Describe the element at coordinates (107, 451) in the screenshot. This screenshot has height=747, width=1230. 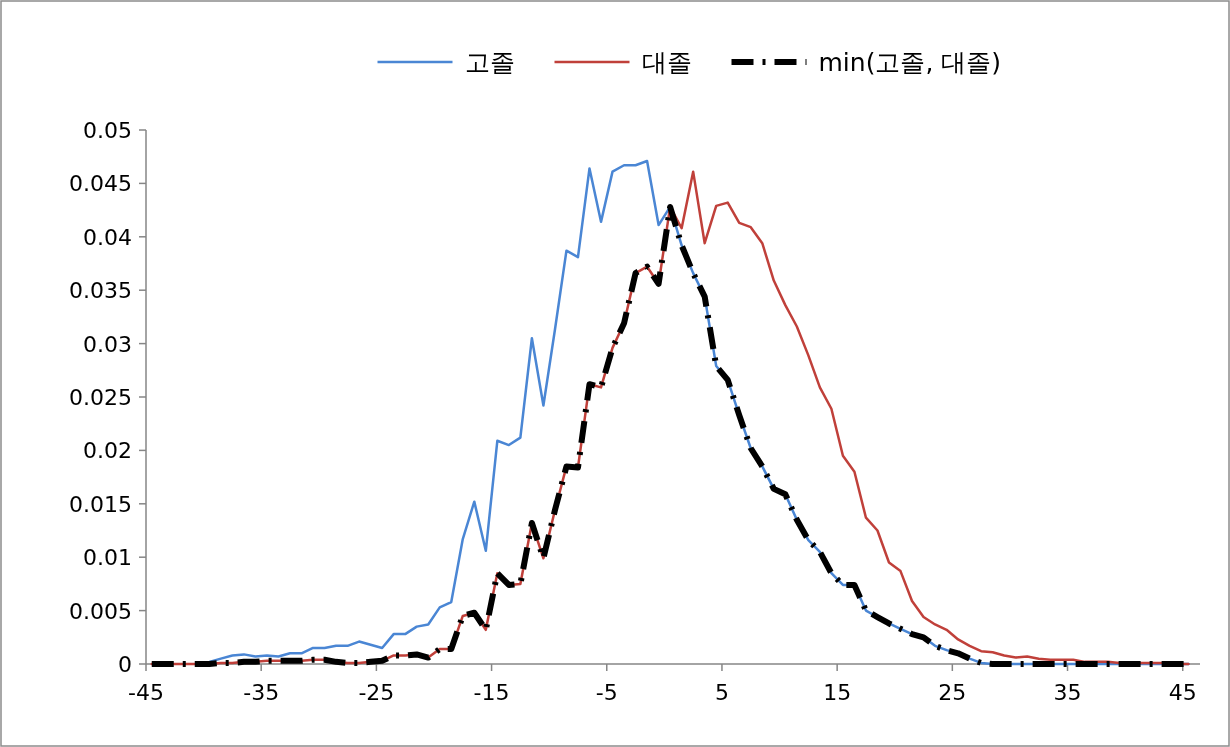
I see `y-tick-label: 0.02` at that location.